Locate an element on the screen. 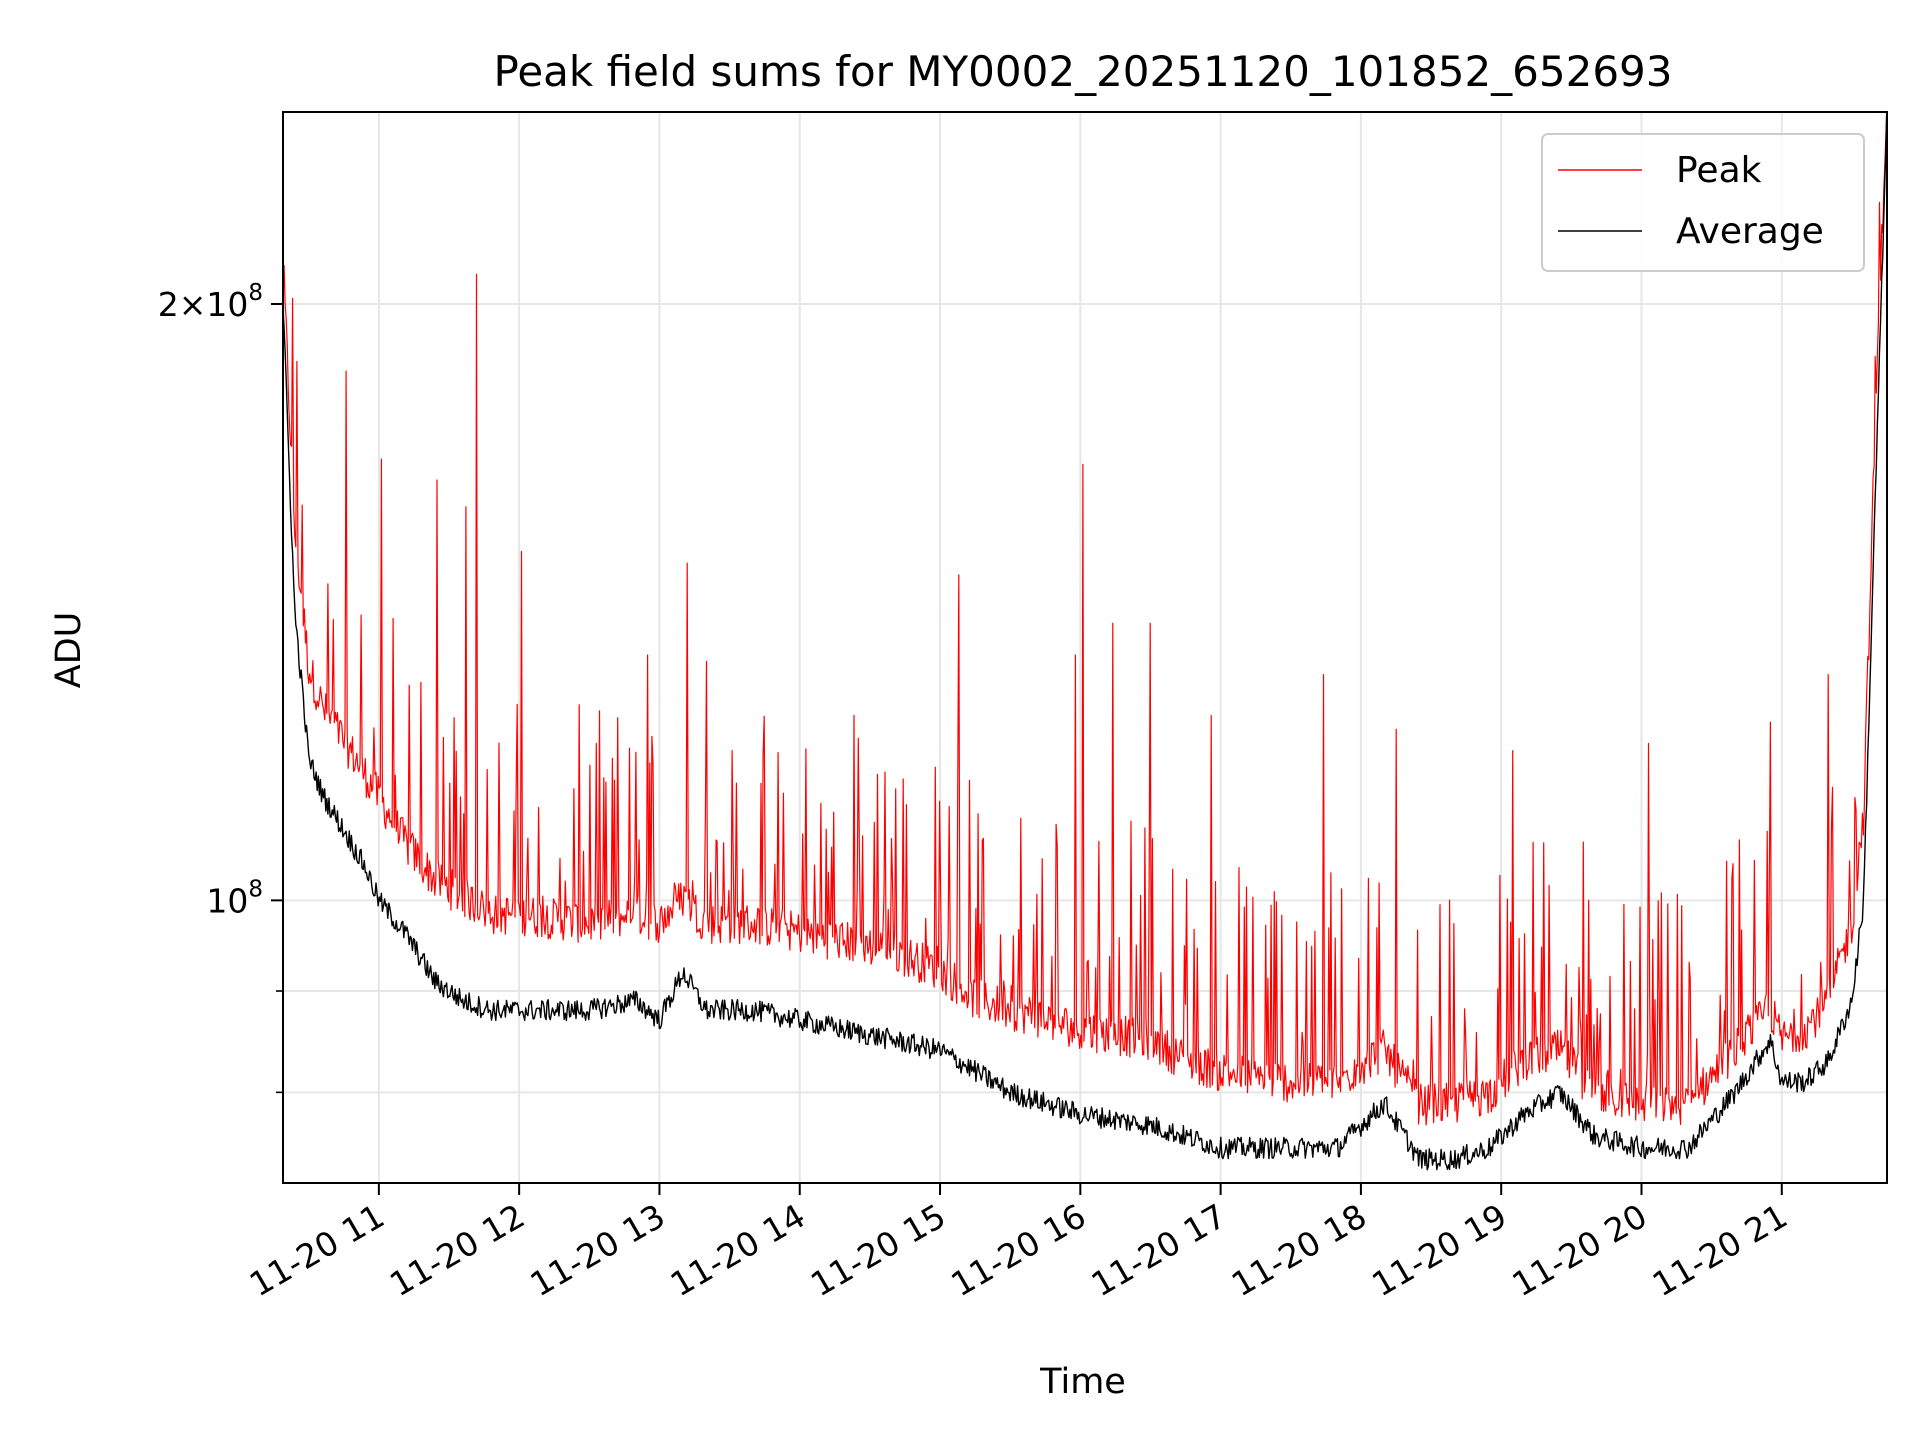 The width and height of the screenshot is (1920, 1440). legend: Peak Average is located at coordinates (1703, 202).